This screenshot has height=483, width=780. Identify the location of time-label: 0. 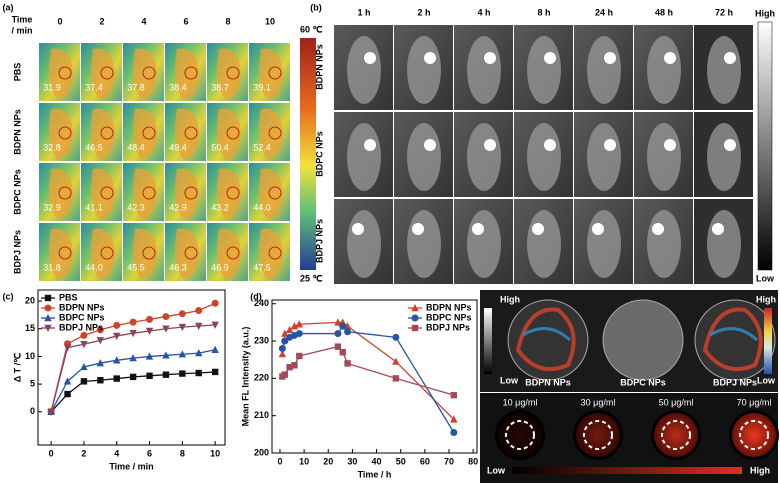
(59, 21).